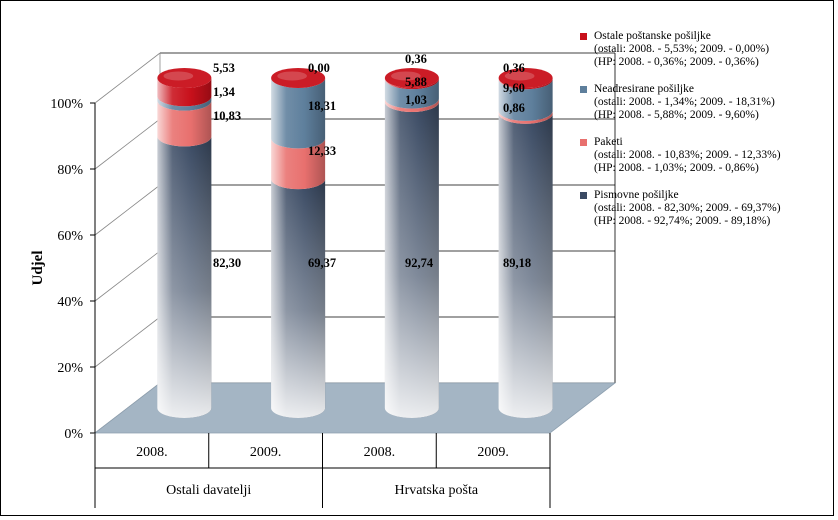 The height and width of the screenshot is (520, 838). I want to click on category-group-label: Hrvatska pošta, so click(436, 490).